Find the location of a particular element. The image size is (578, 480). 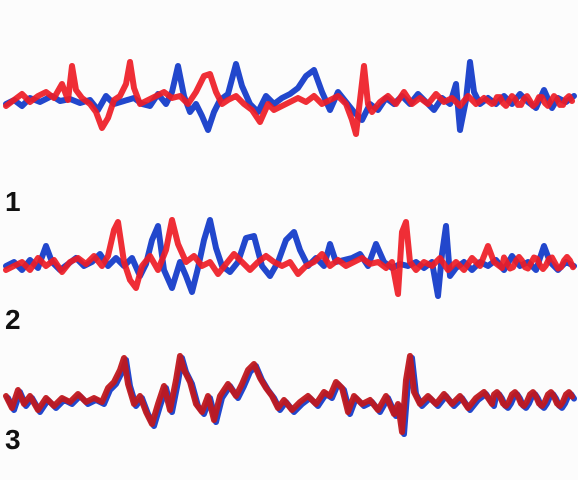

panel-3-label: 3 is located at coordinates (13, 439).